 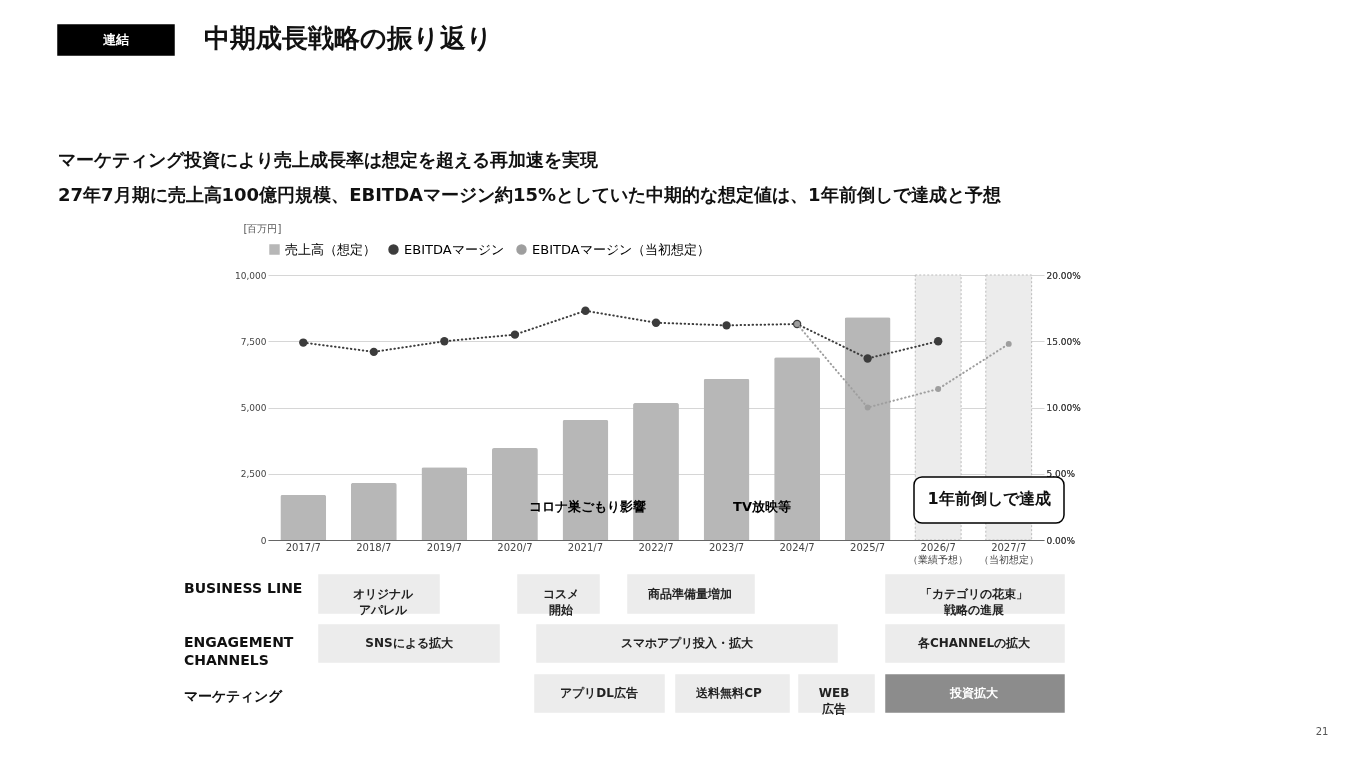 I want to click on text: 「カテゴリの花束」戦略の進展, so click(x=974, y=602).